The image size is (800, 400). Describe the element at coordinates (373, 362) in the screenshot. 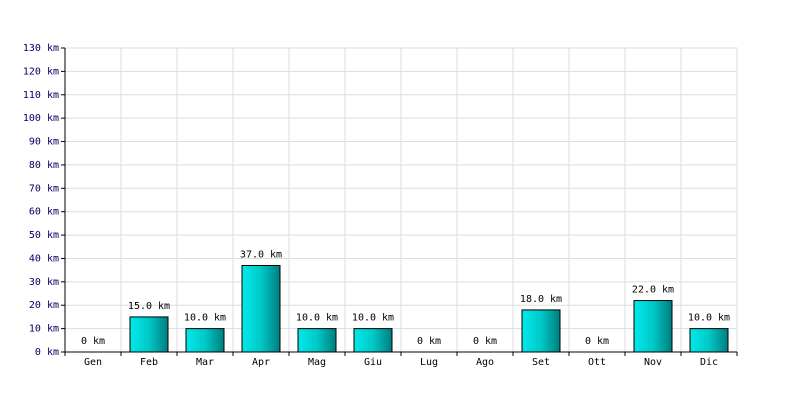

I see `x-tick-label: Giu` at that location.